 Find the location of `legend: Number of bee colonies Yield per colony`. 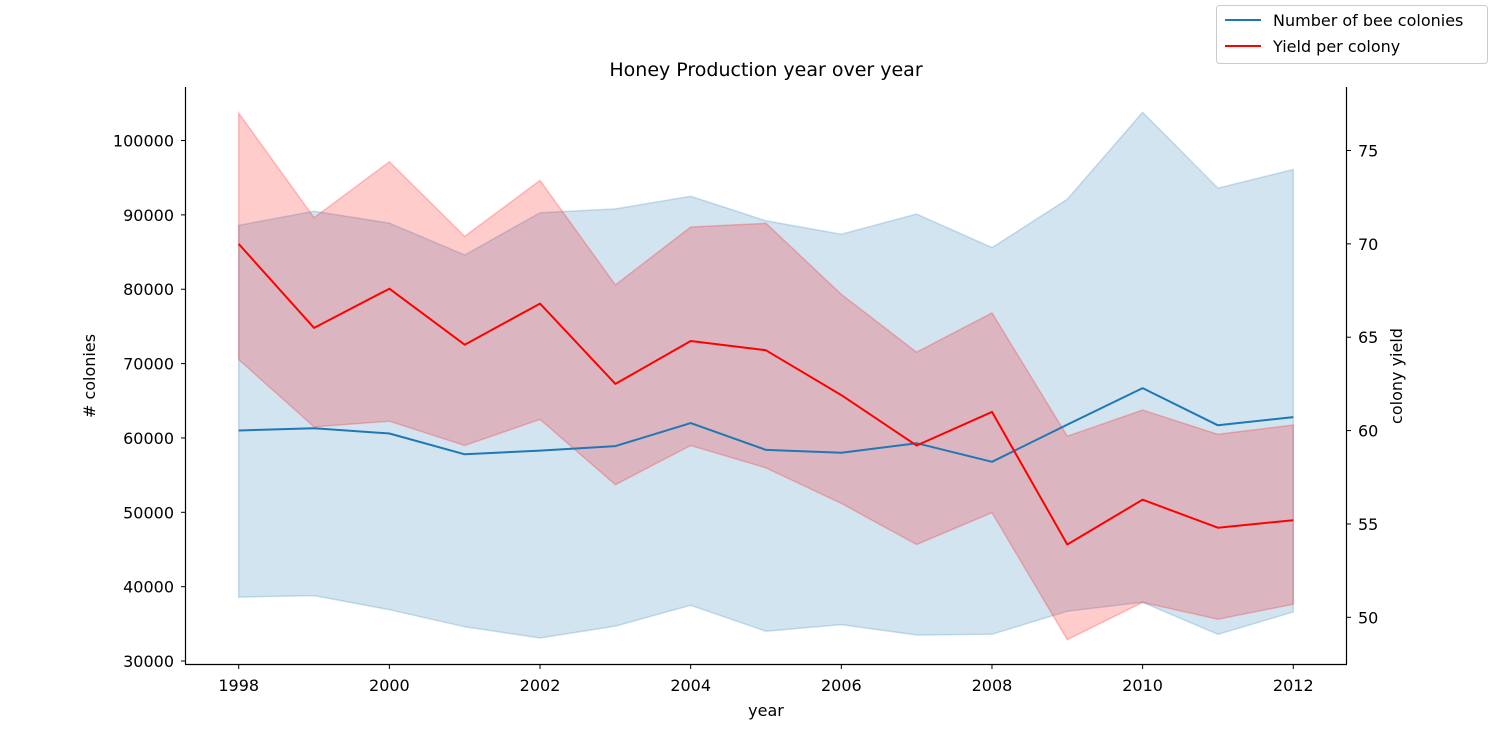

legend: Number of bee colonies Yield per colony is located at coordinates (1352, 34).